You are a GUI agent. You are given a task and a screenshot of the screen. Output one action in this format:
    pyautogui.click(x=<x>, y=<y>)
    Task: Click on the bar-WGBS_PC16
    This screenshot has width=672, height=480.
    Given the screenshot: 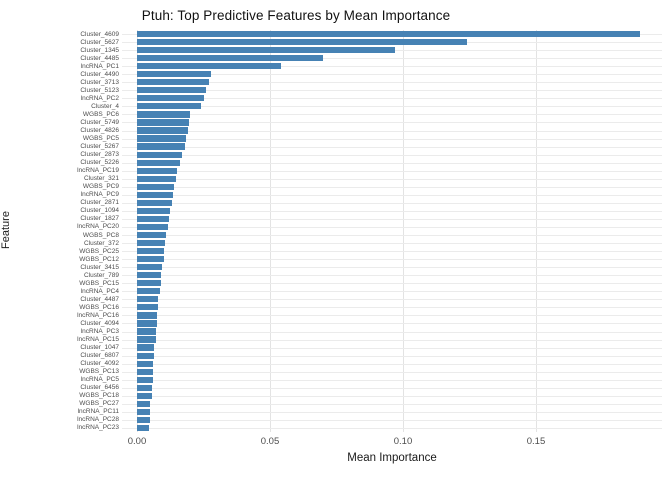 What is the action you would take?
    pyautogui.click(x=148, y=307)
    